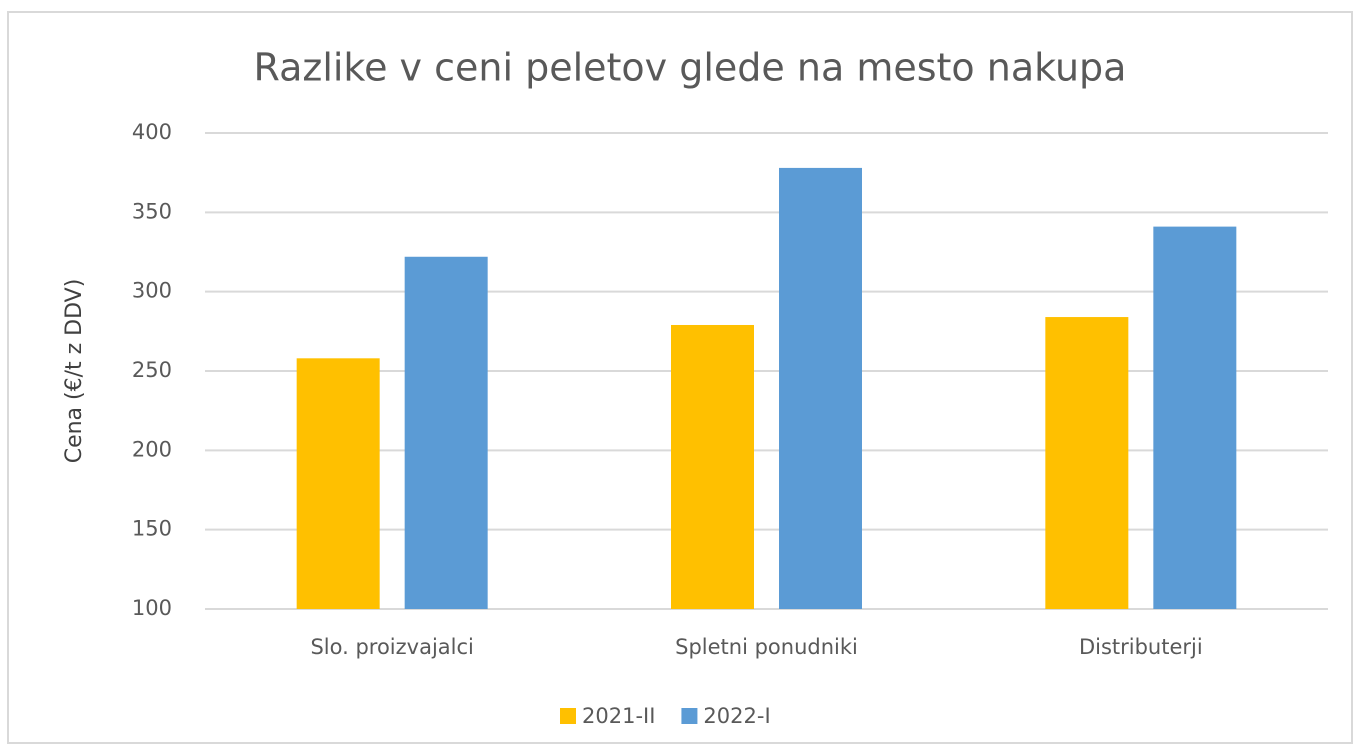 The height and width of the screenshot is (751, 1360). What do you see at coordinates (766, 647) in the screenshot?
I see `x-tick-label: Spletni ponudniki` at bounding box center [766, 647].